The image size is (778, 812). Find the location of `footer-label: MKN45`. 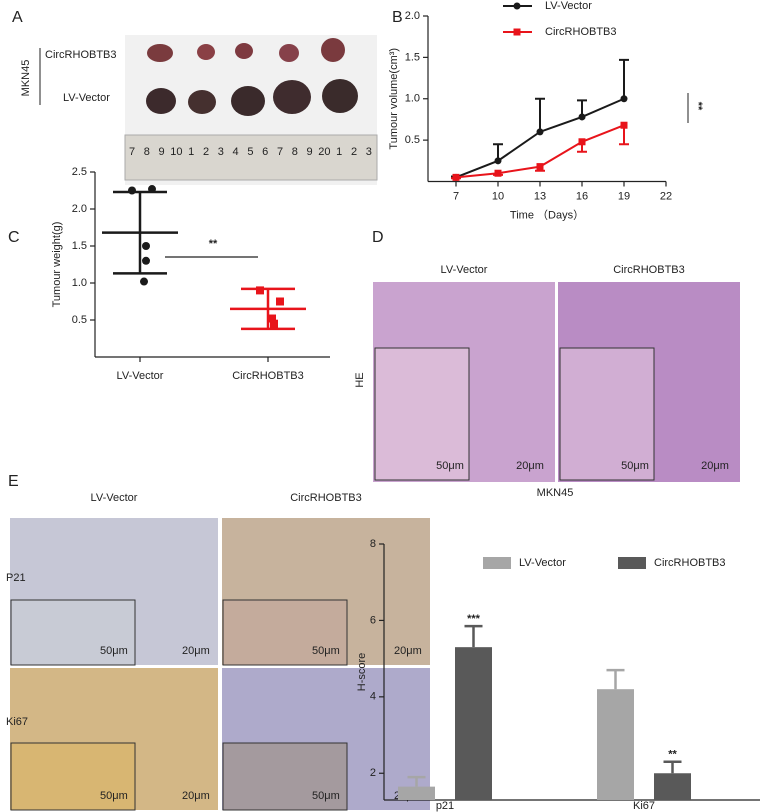

footer-label: MKN45 is located at coordinates (555, 493).